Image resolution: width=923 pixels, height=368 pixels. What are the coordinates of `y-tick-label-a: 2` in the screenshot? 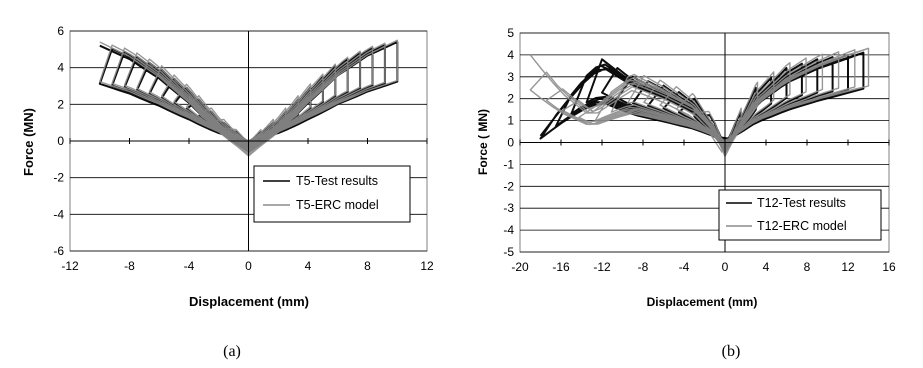 It's located at (60, 104).